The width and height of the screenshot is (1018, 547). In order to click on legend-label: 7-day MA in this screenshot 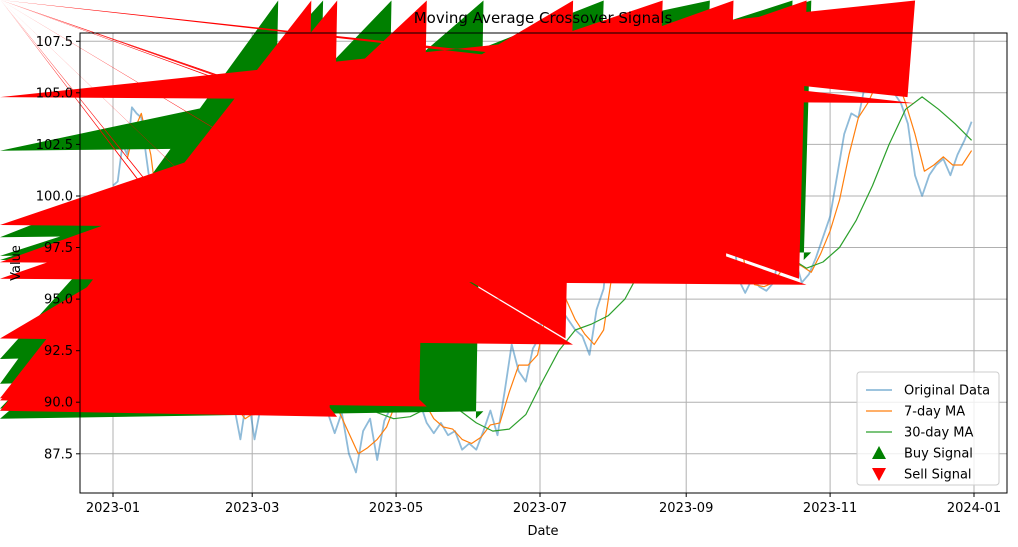, I will do `click(934, 412)`.